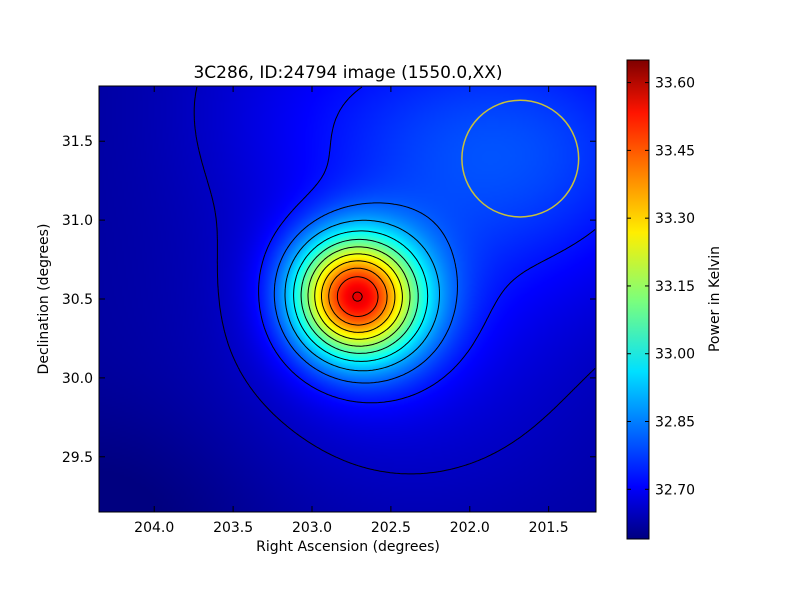 The height and width of the screenshot is (604, 800). What do you see at coordinates (77, 379) in the screenshot?
I see `y-tick-label: 30.0` at bounding box center [77, 379].